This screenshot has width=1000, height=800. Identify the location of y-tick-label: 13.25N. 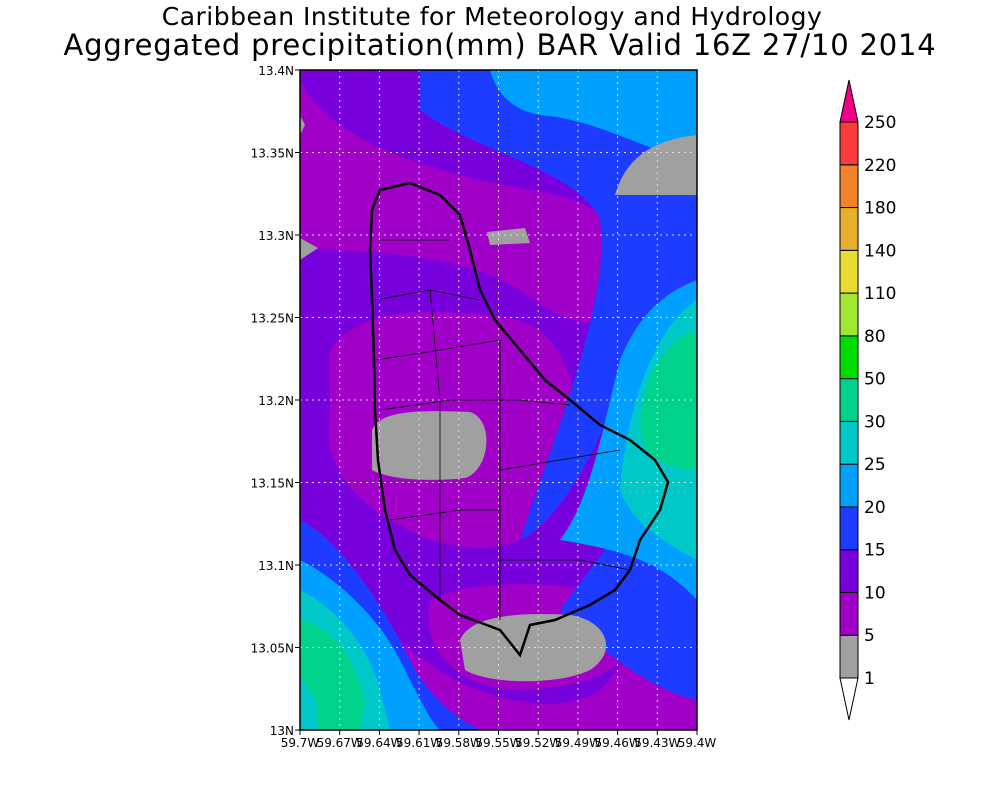
(272, 319).